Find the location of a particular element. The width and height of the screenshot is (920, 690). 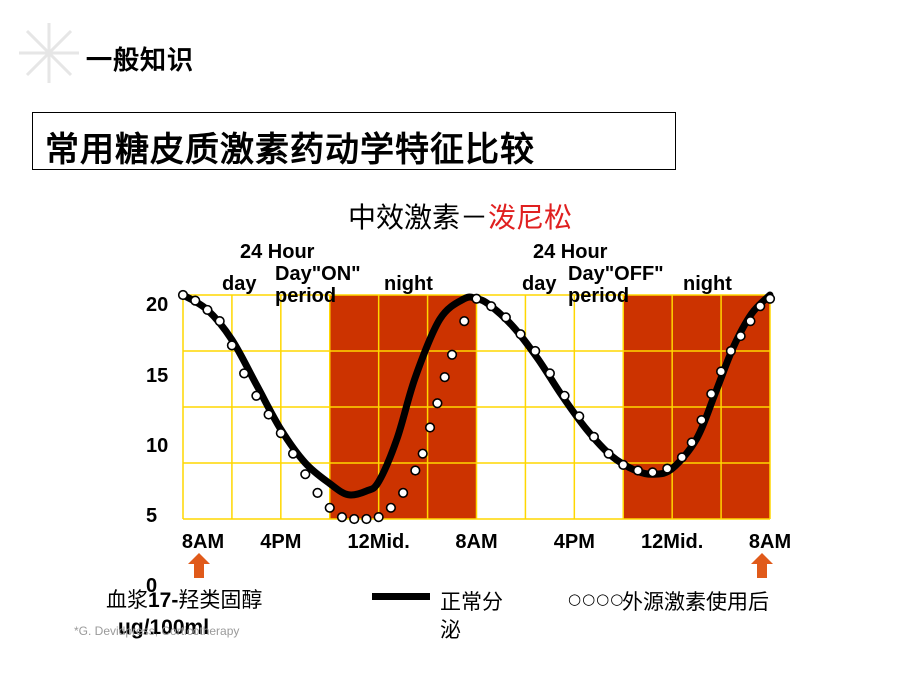

y-tick-label-0: 0 is located at coordinates (151, 586).